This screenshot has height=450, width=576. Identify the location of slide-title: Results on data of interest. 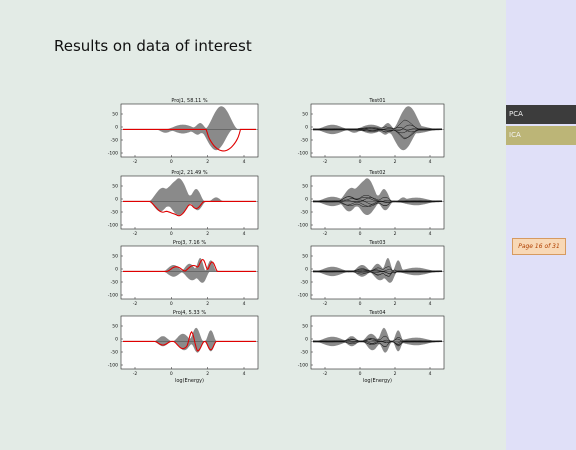
(153, 46).